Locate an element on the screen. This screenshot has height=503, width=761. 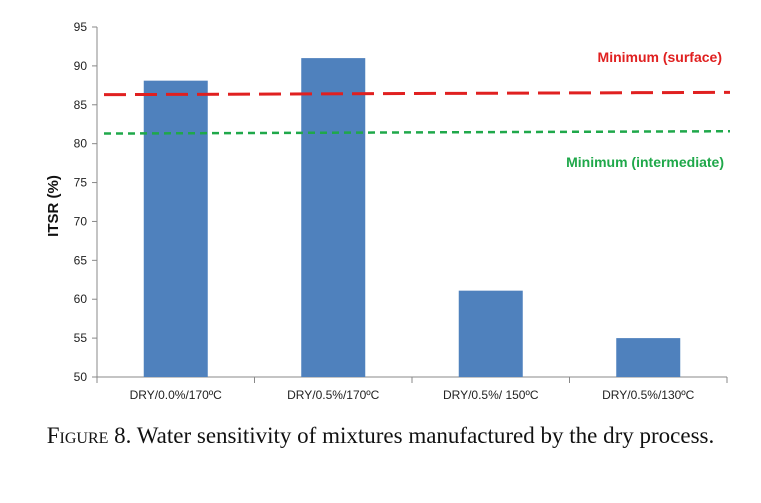
x-tick-label: DRY/0.5%/170ºC is located at coordinates (333, 395).